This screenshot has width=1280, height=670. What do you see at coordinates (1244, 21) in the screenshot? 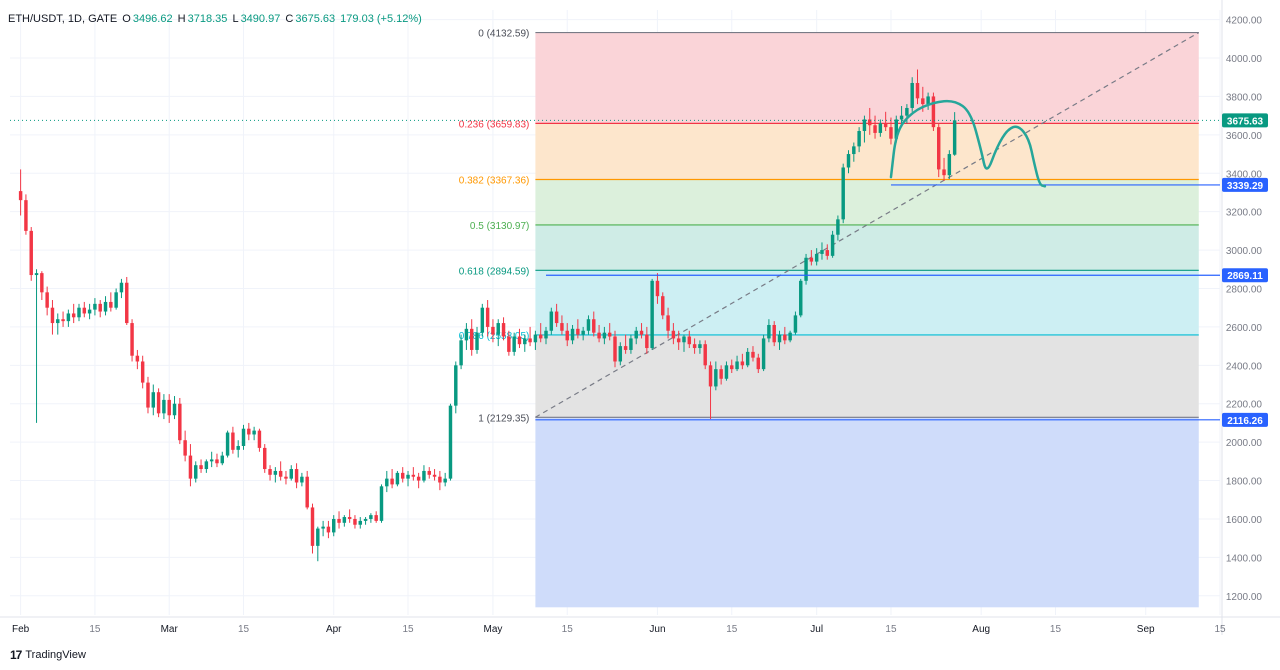
I see `price-tick-label: 4200.00` at bounding box center [1244, 21].